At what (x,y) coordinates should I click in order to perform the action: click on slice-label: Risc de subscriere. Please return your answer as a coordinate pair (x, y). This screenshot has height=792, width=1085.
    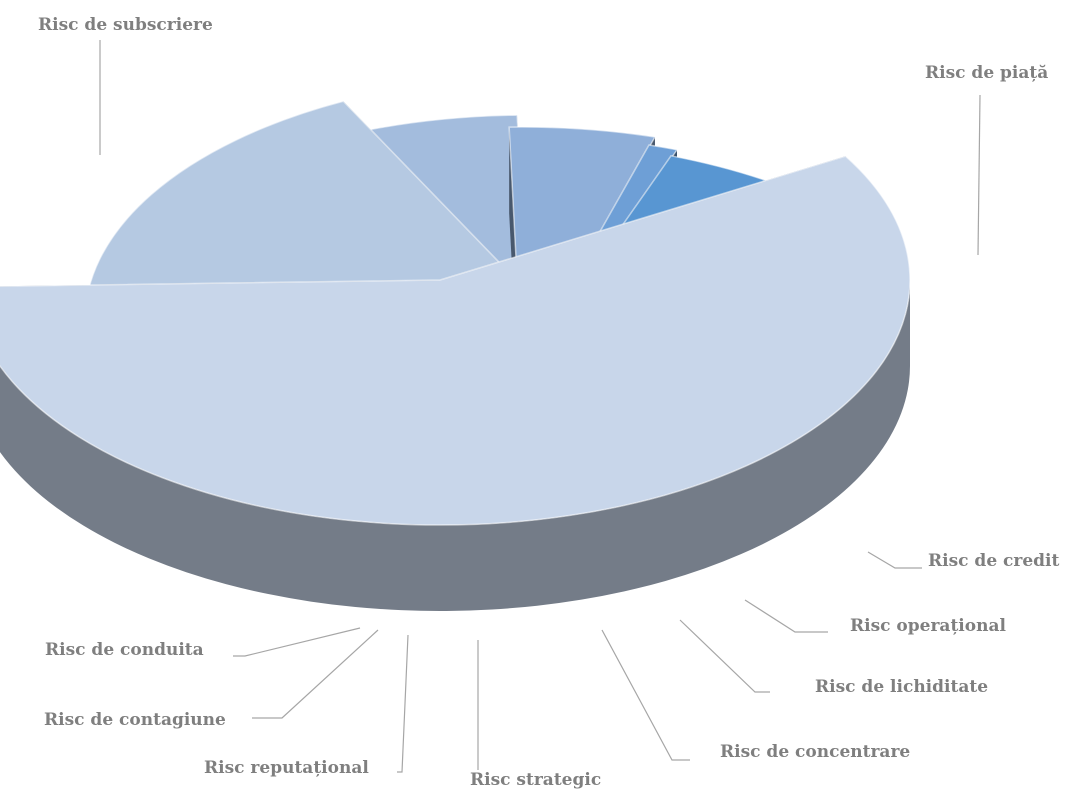
    Looking at the image, I should click on (125, 25).